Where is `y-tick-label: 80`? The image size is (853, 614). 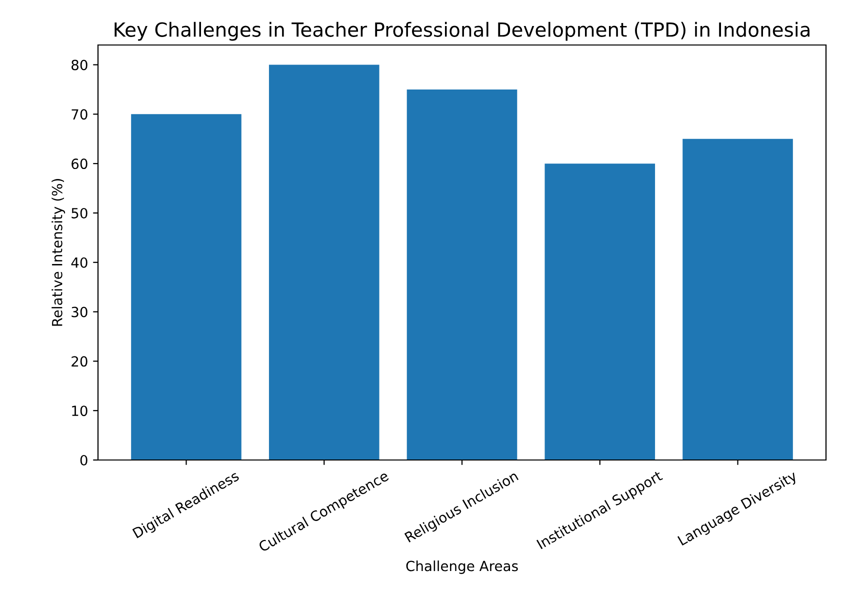
y-tick-label: 80 is located at coordinates (80, 65).